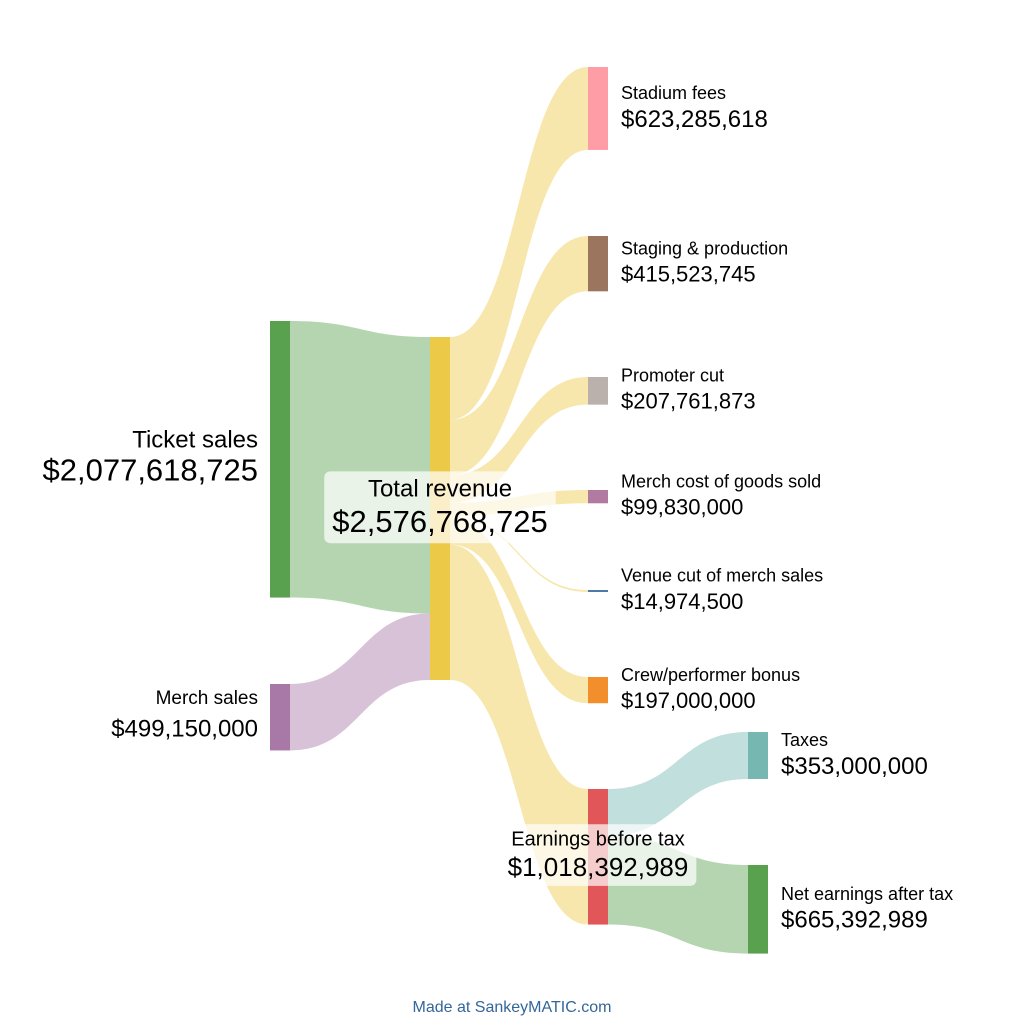 This screenshot has width=1024, height=1024. What do you see at coordinates (151, 469) in the screenshot?
I see `node-value: $2,077,618,725` at bounding box center [151, 469].